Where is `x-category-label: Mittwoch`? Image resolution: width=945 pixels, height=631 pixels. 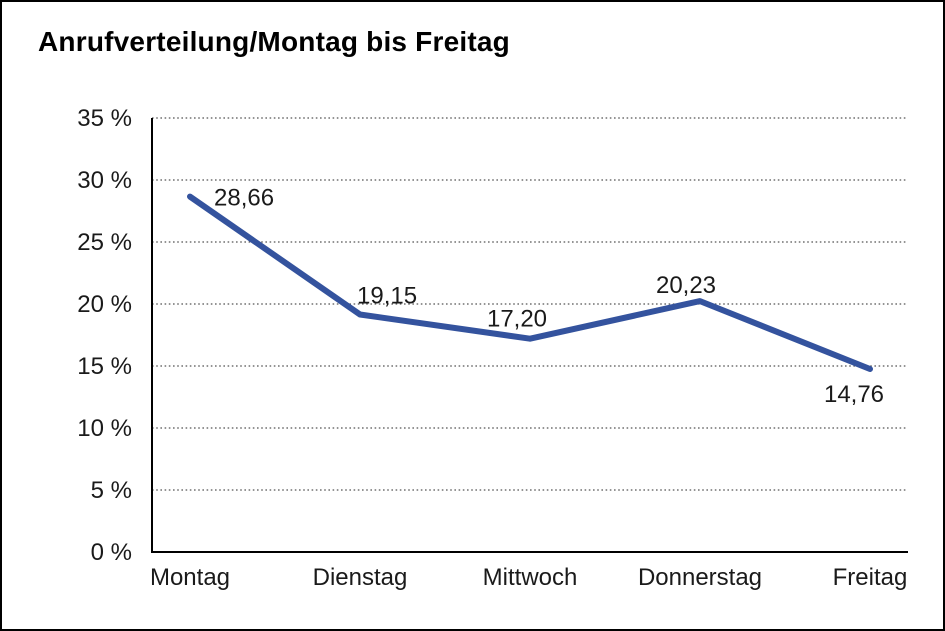
x-category-label: Mittwoch is located at coordinates (530, 577).